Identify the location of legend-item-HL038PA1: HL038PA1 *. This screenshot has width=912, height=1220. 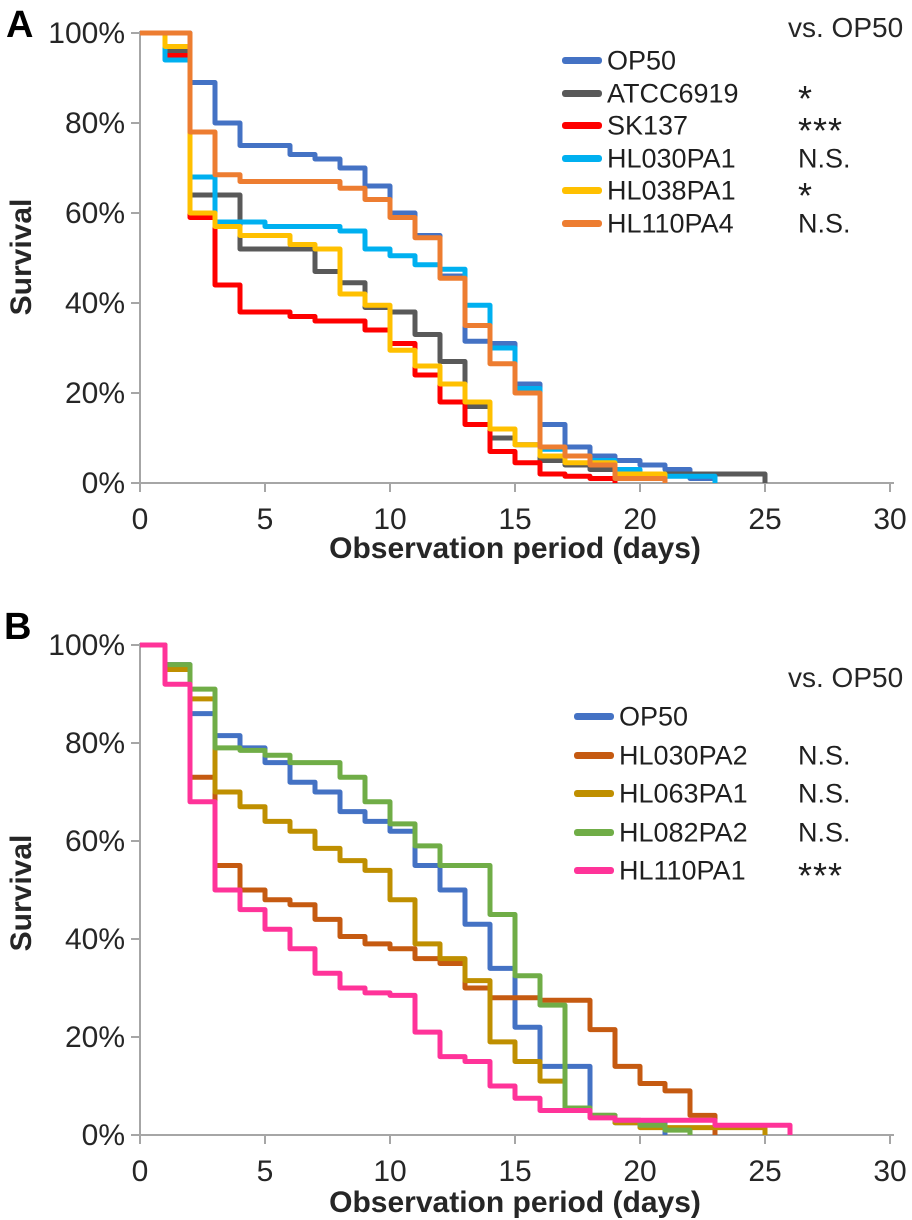
(734, 195).